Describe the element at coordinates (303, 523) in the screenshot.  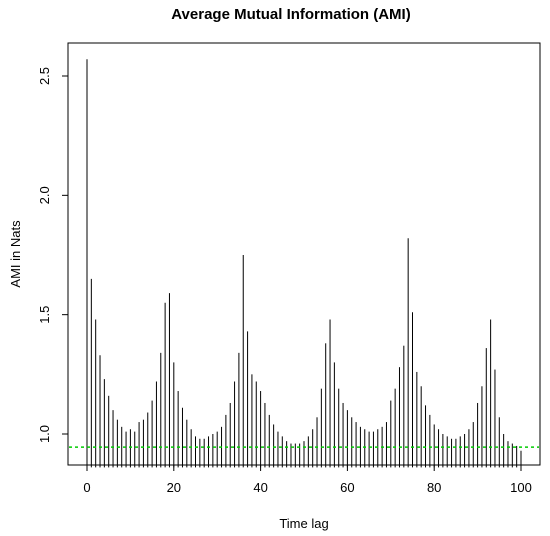
I see `x-axis-label: Time lag` at that location.